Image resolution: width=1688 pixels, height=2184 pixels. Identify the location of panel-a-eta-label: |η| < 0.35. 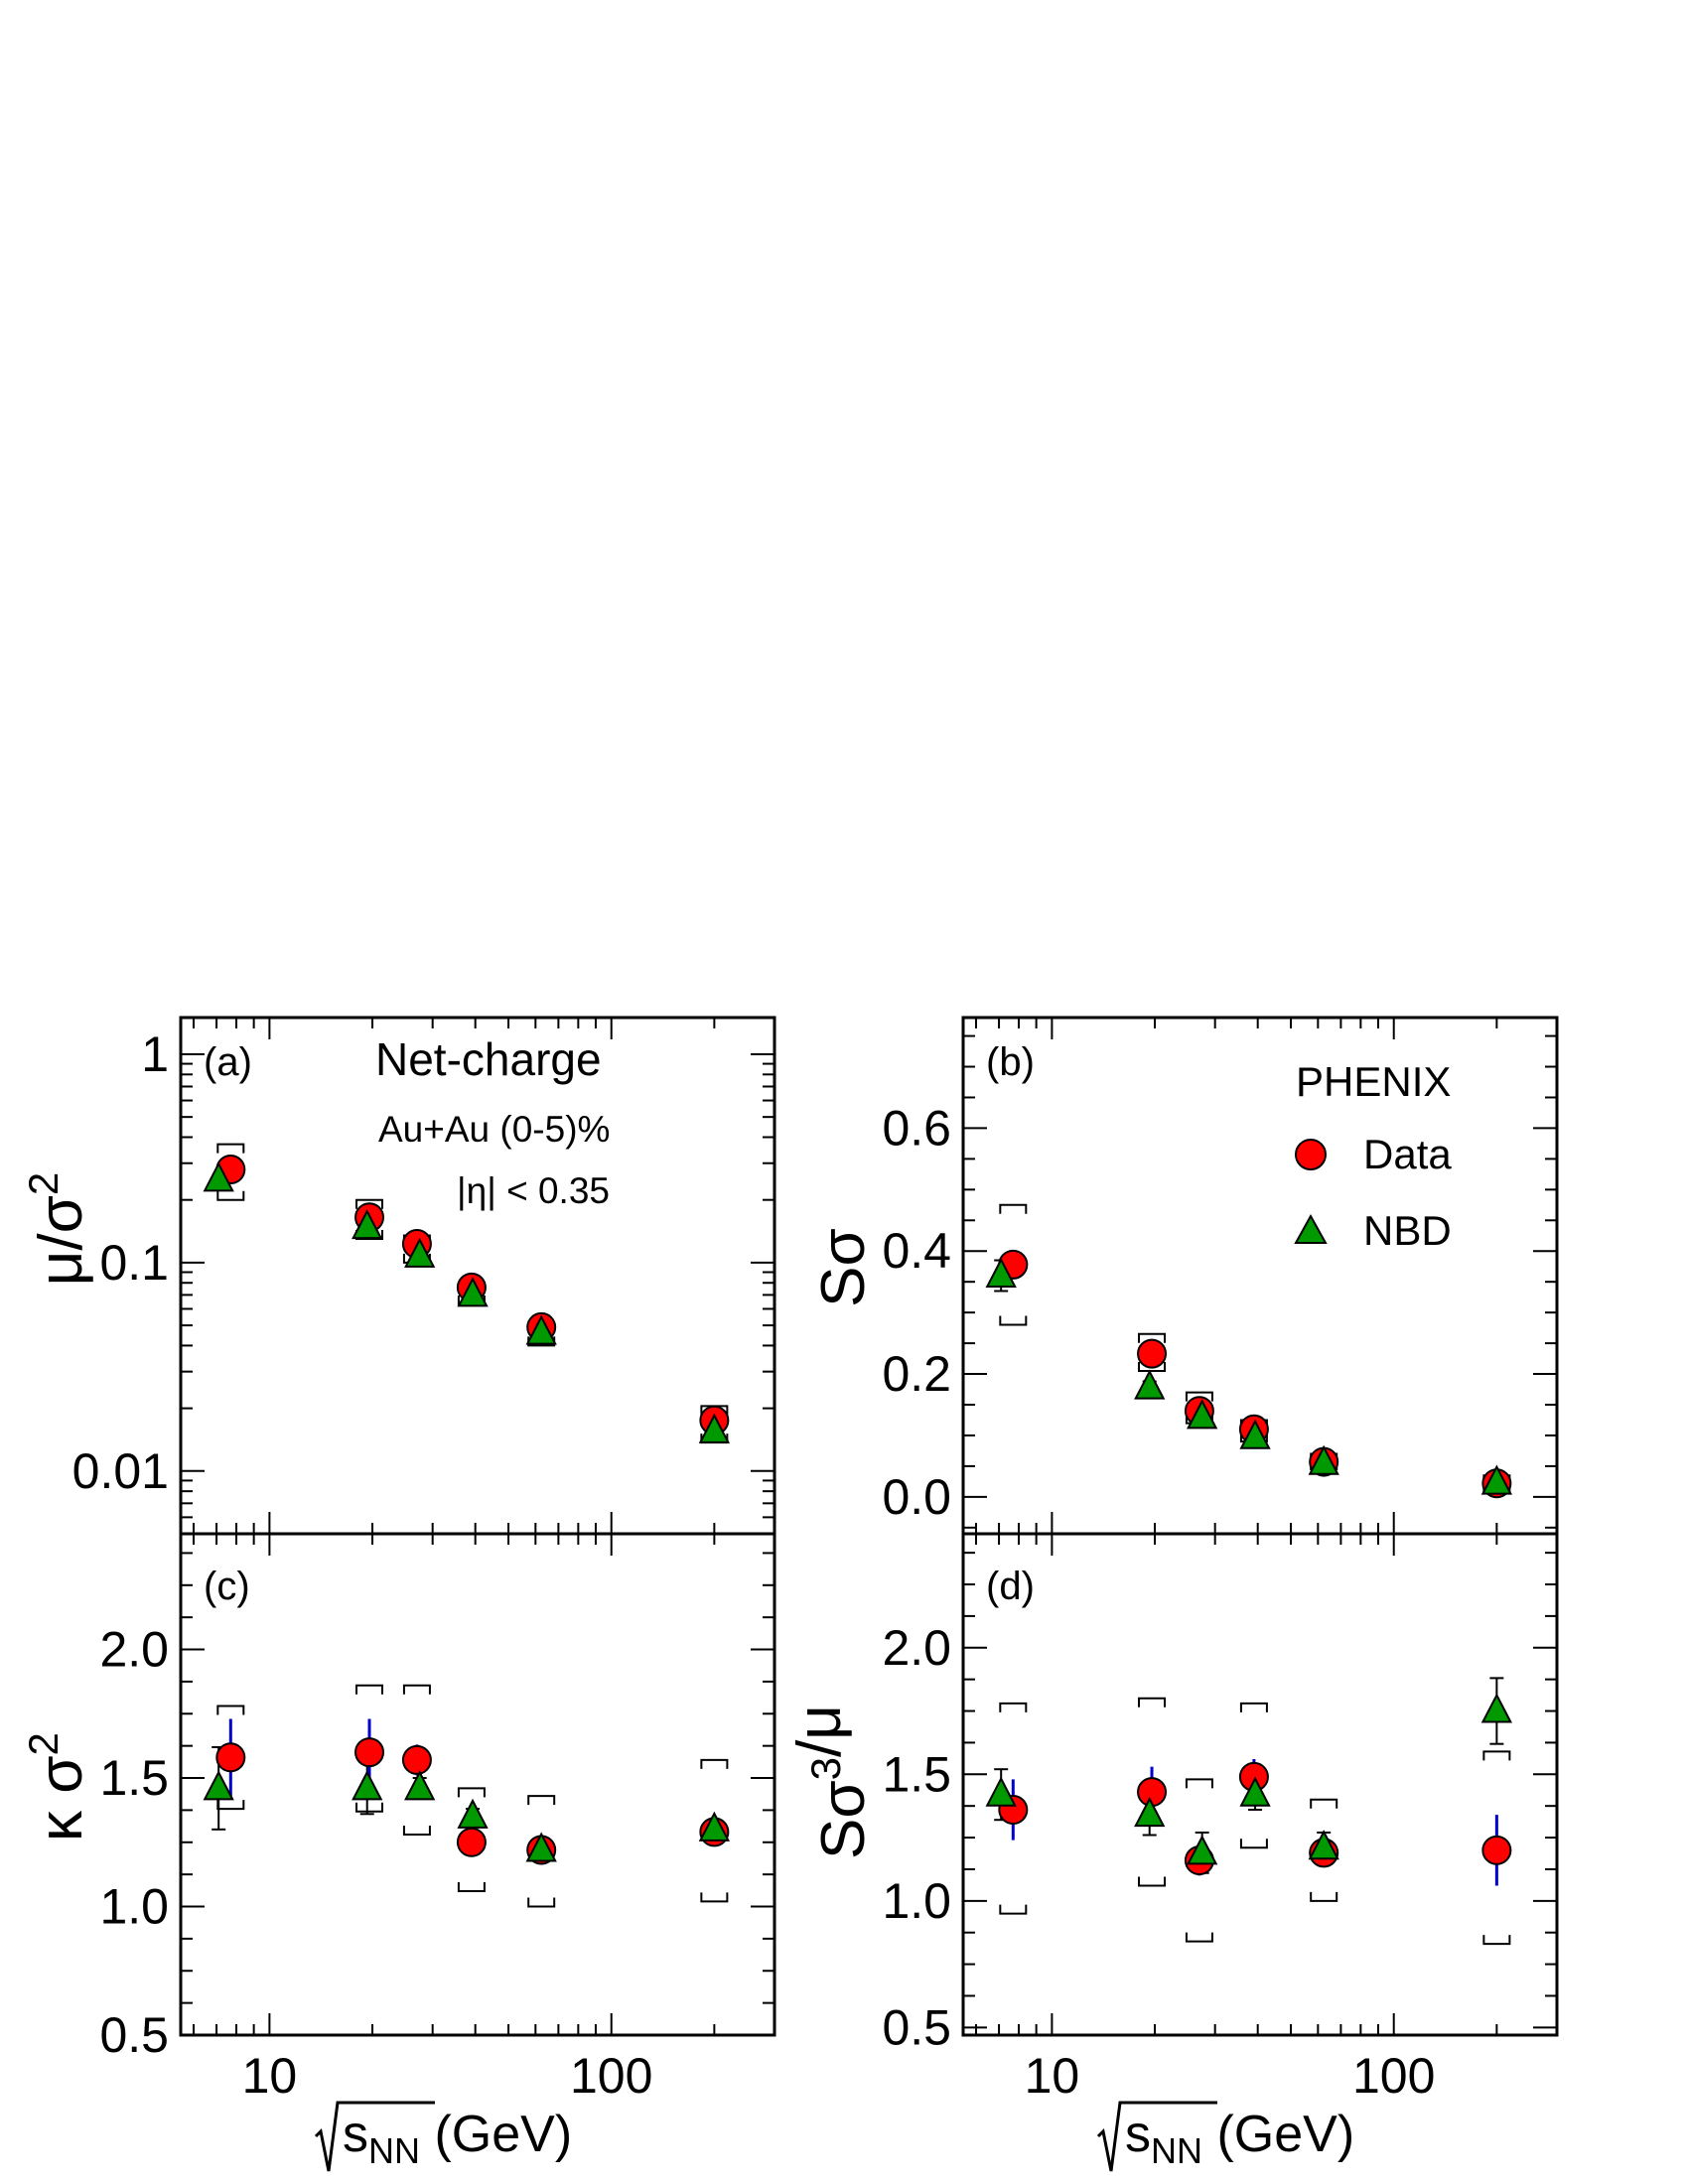
(533, 1190).